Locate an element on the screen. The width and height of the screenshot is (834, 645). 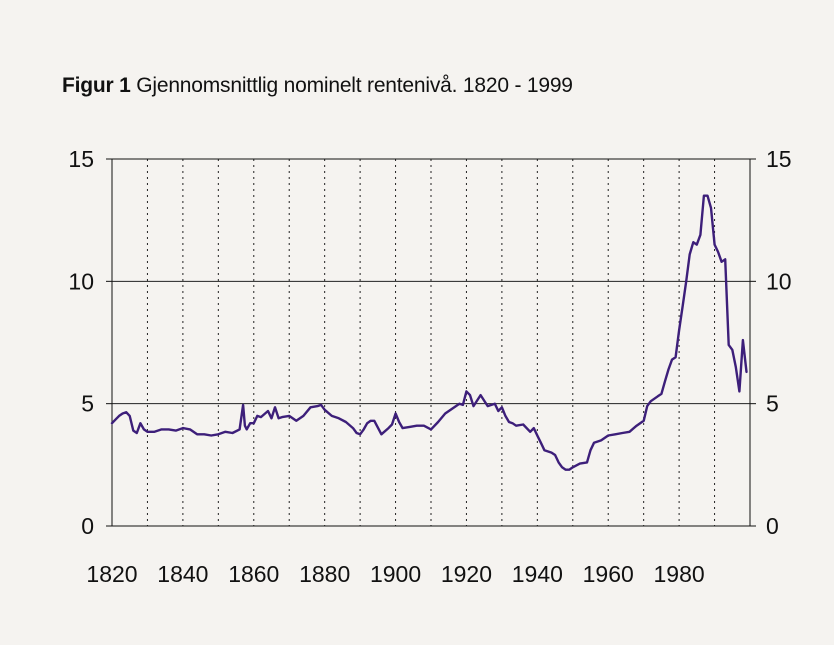
x-tick-label: 1900 is located at coordinates (395, 574).